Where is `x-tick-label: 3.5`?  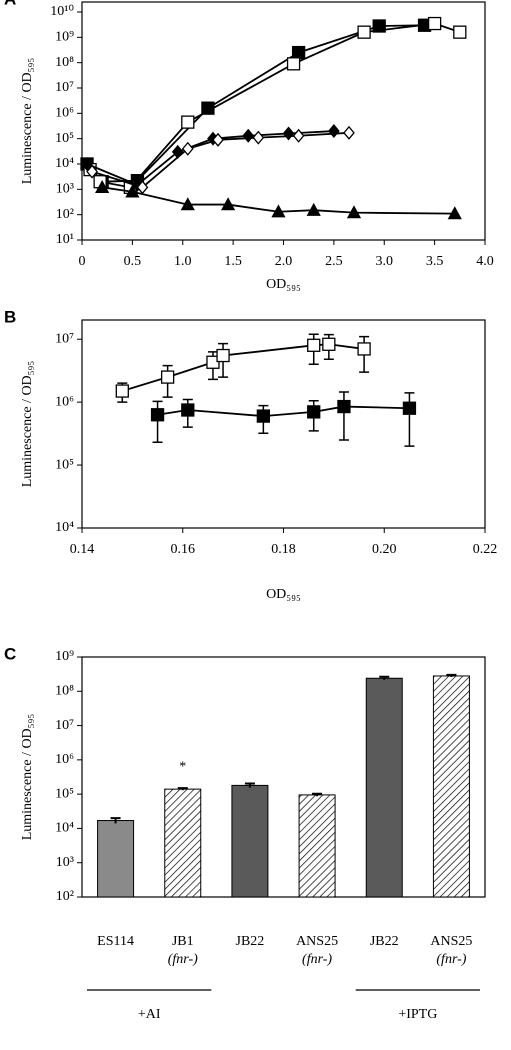
x-tick-label: 3.5 is located at coordinates (435, 261).